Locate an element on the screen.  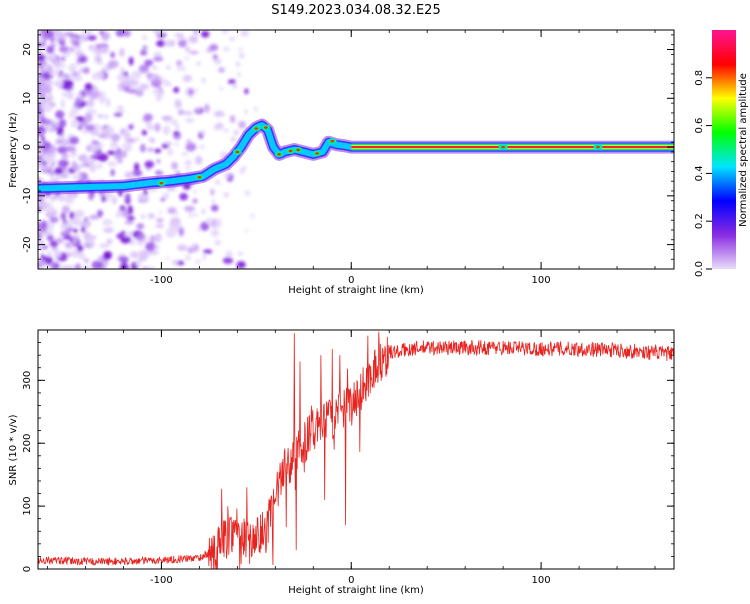
spectrogram-y-tick-label: 0 is located at coordinates (27, 147).